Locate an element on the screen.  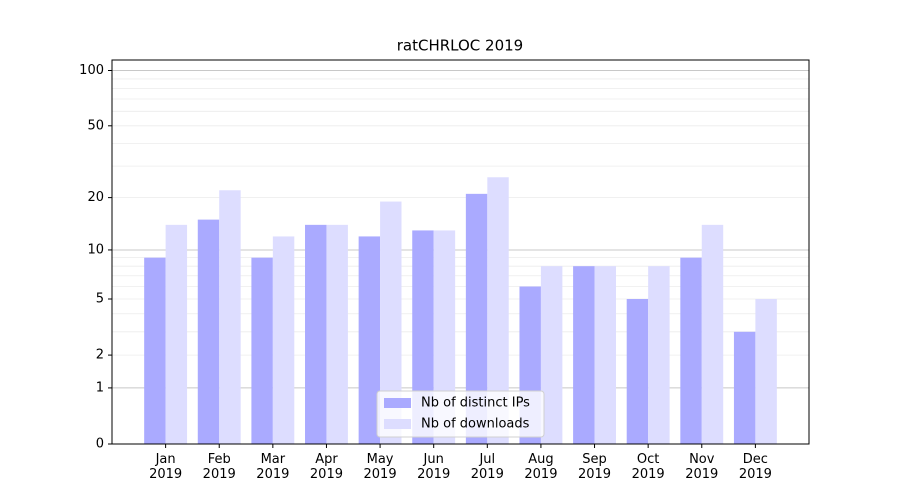
y-tick-label: 1 is located at coordinates (100, 387).